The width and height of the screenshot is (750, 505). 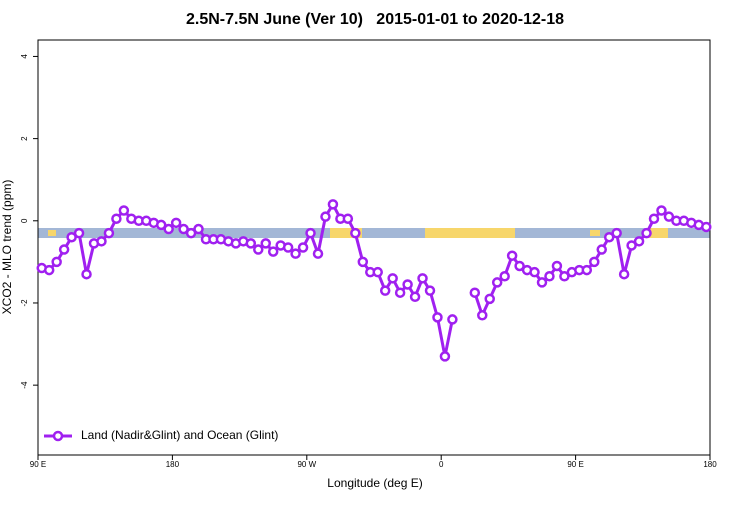 What do you see at coordinates (179, 435) in the screenshot?
I see `legend-label: Land (Nadir&Glint) and Ocean (Glint)` at bounding box center [179, 435].